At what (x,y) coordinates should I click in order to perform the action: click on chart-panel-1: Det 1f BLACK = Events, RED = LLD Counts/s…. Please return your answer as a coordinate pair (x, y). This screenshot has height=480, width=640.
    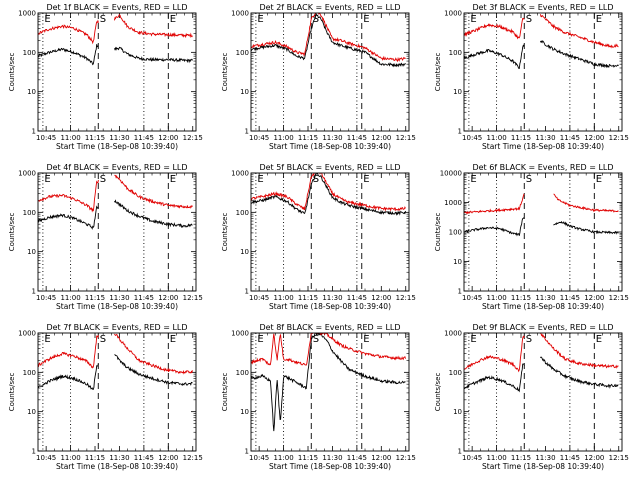
    Looking at the image, I should click on (105, 77).